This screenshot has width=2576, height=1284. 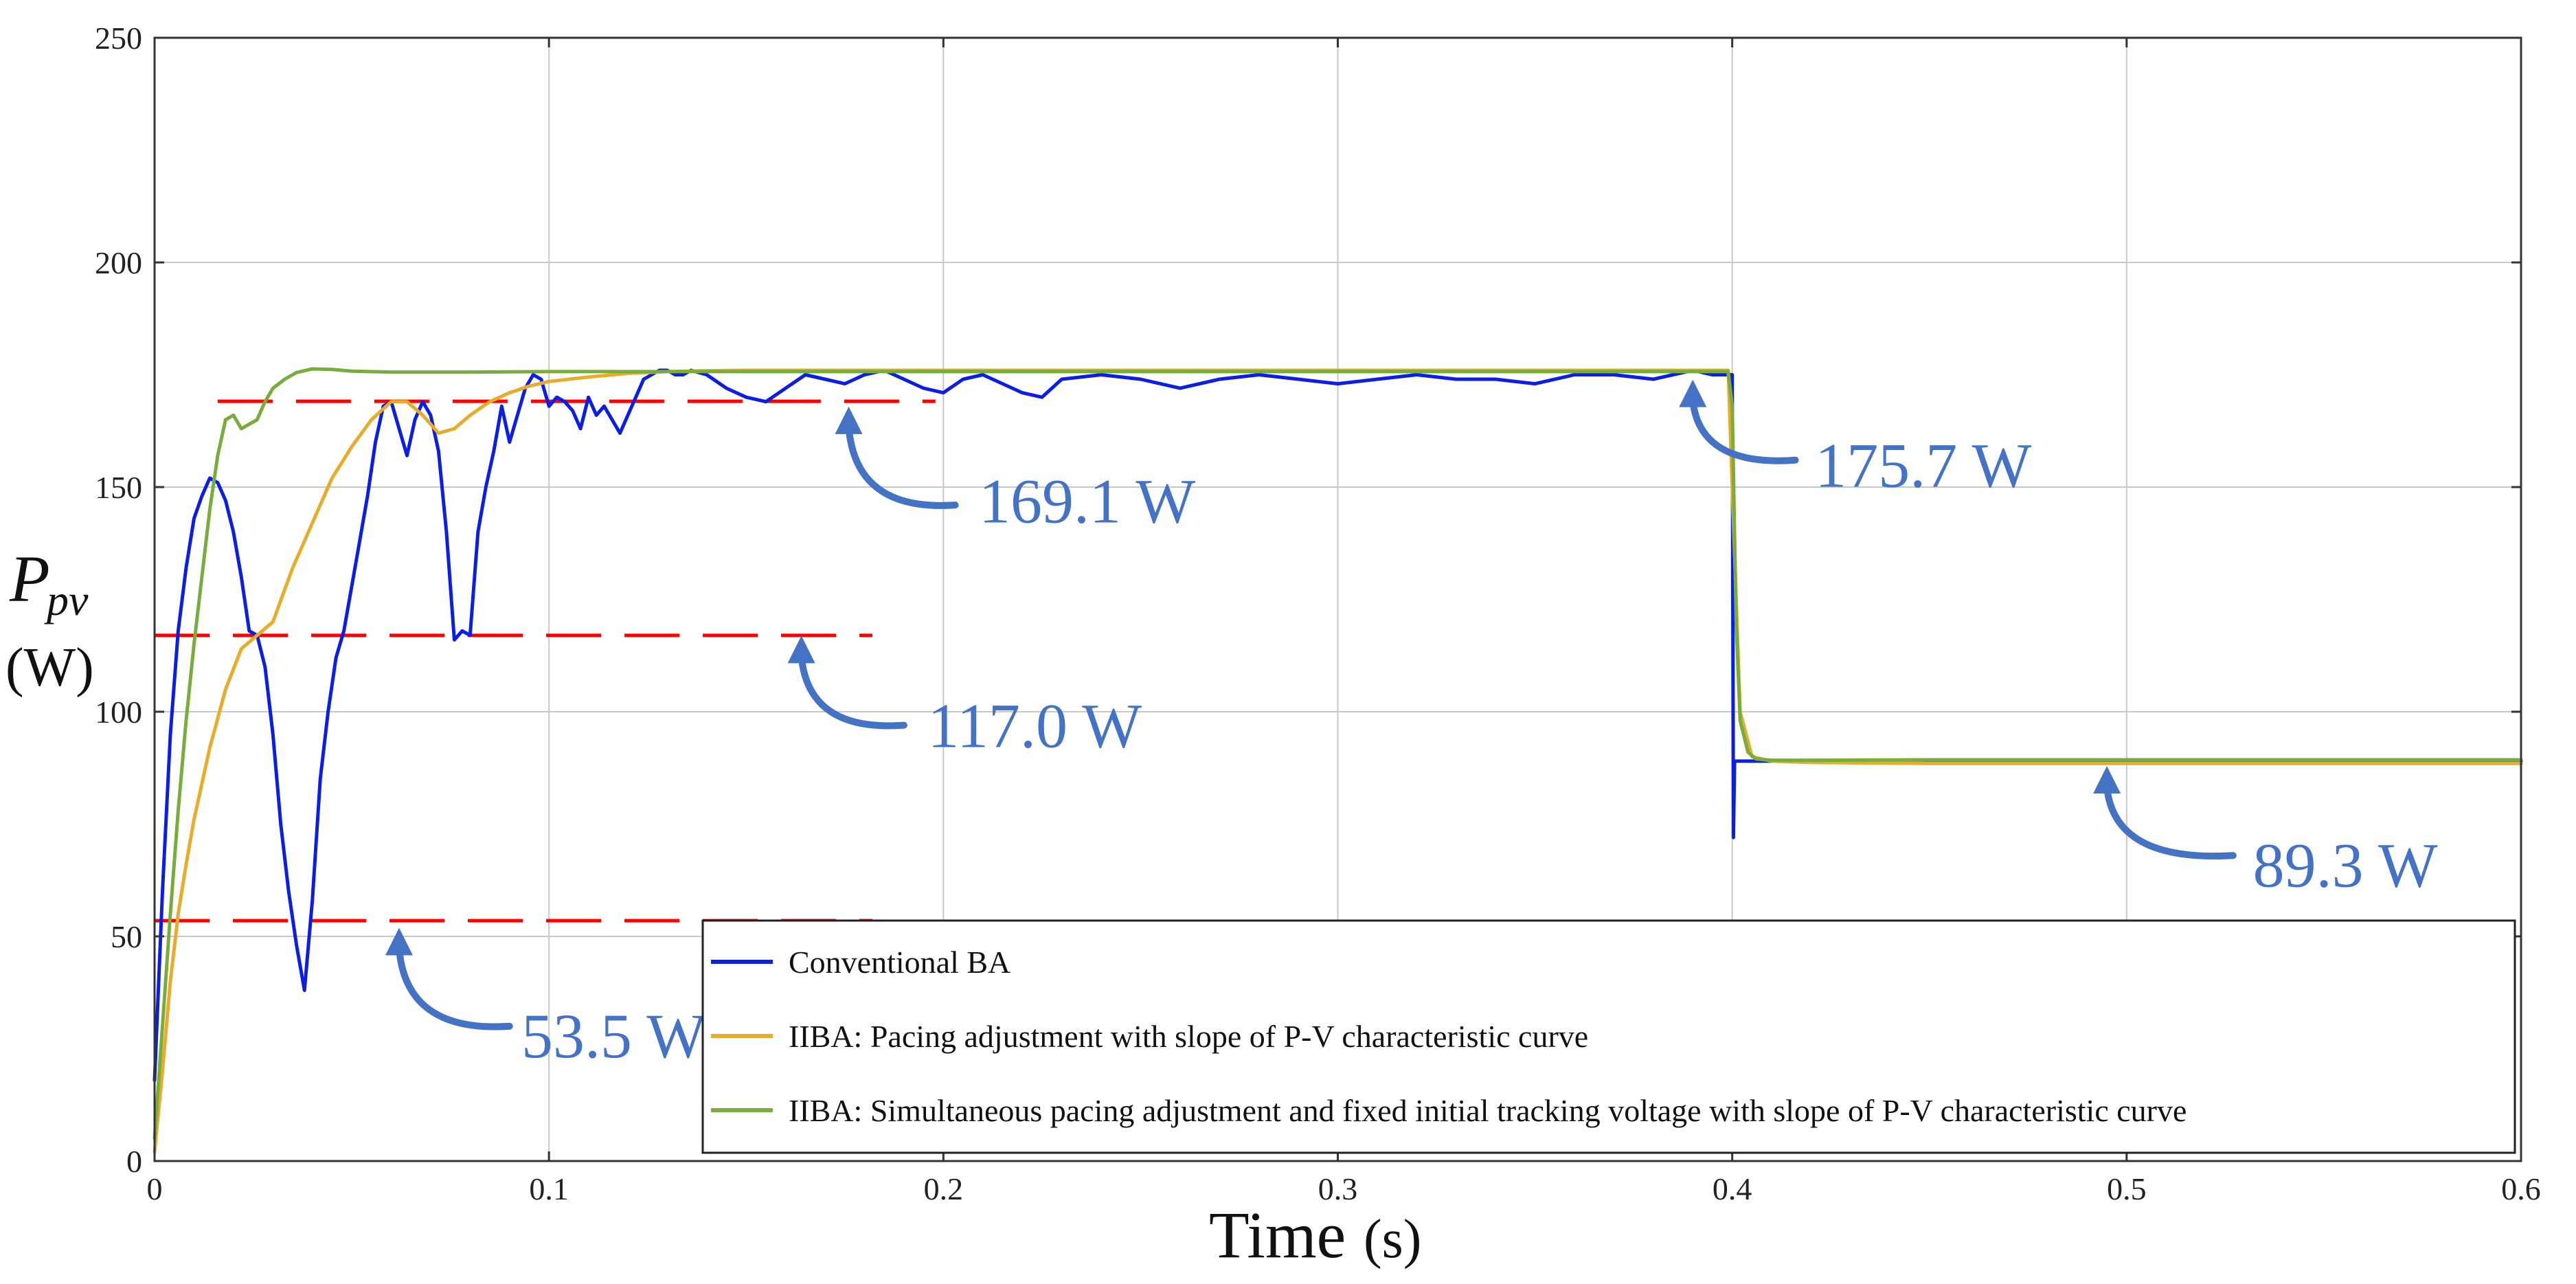 I want to click on y-axis-label: P pv (W), so click(x=49, y=620).